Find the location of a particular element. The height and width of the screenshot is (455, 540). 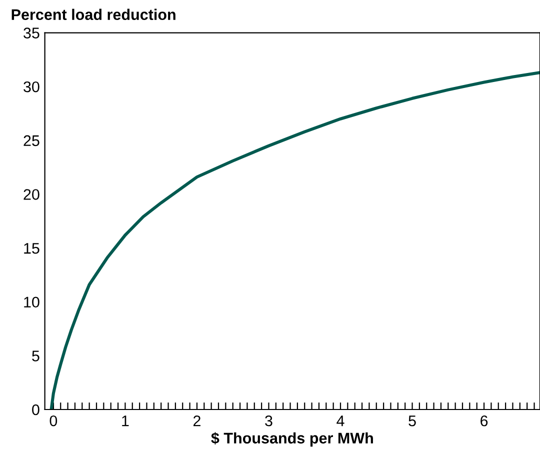

x-tick-label: 2 is located at coordinates (196, 420).